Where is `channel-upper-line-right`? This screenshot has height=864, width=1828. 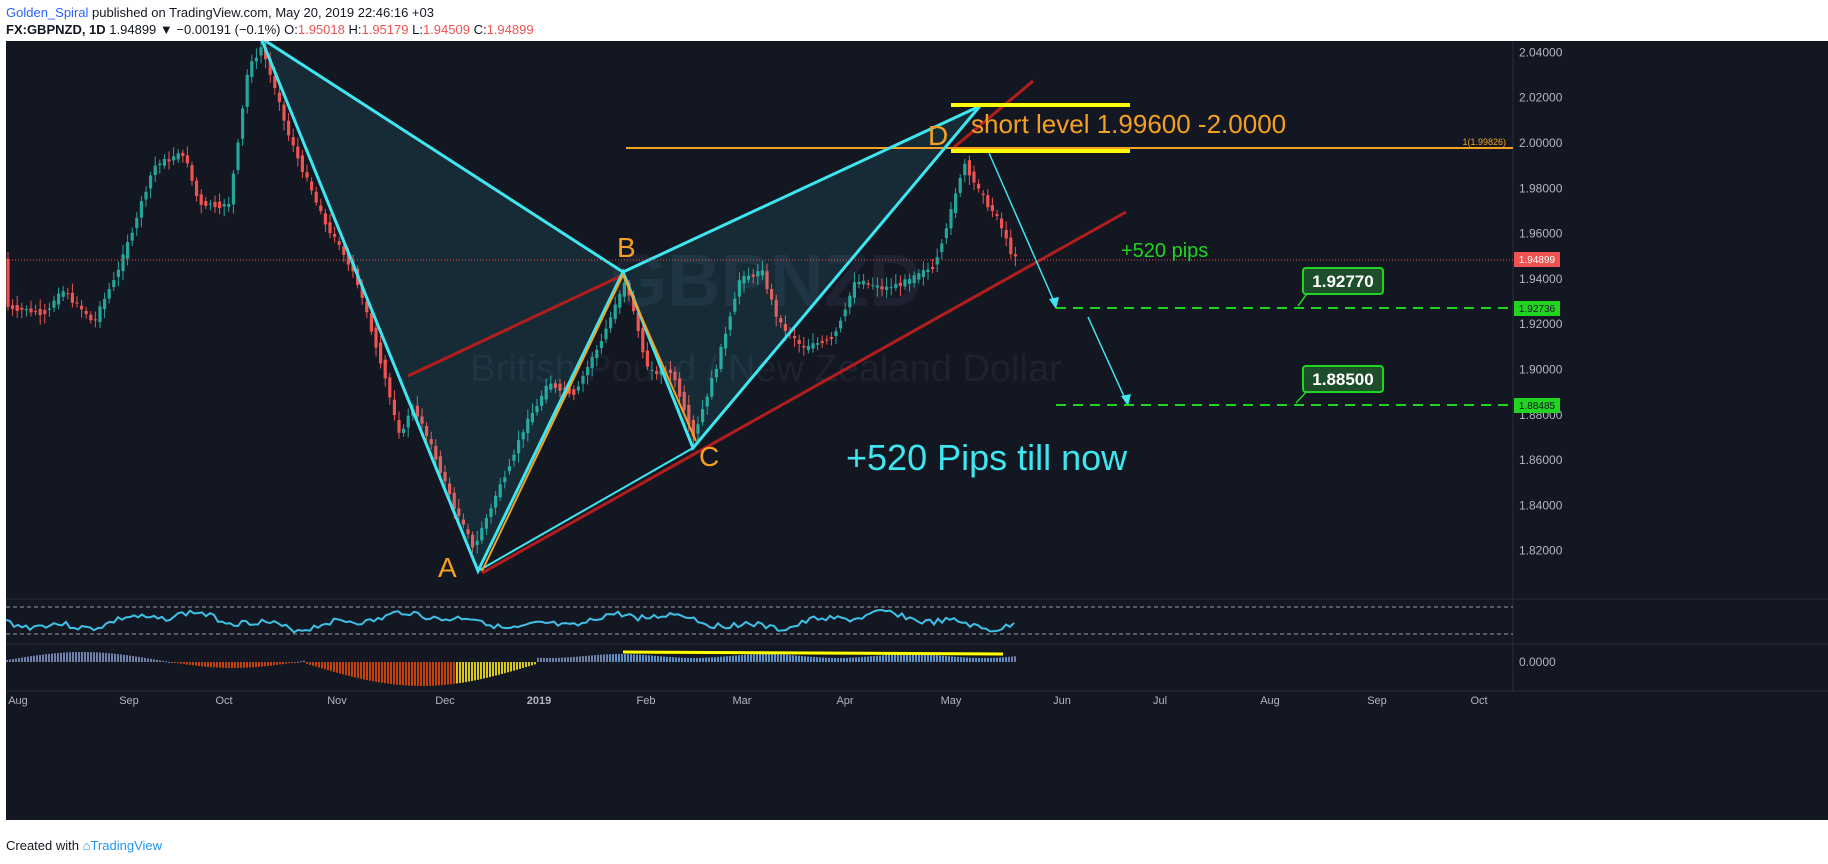
channel-upper-line-right is located at coordinates (992, 115).